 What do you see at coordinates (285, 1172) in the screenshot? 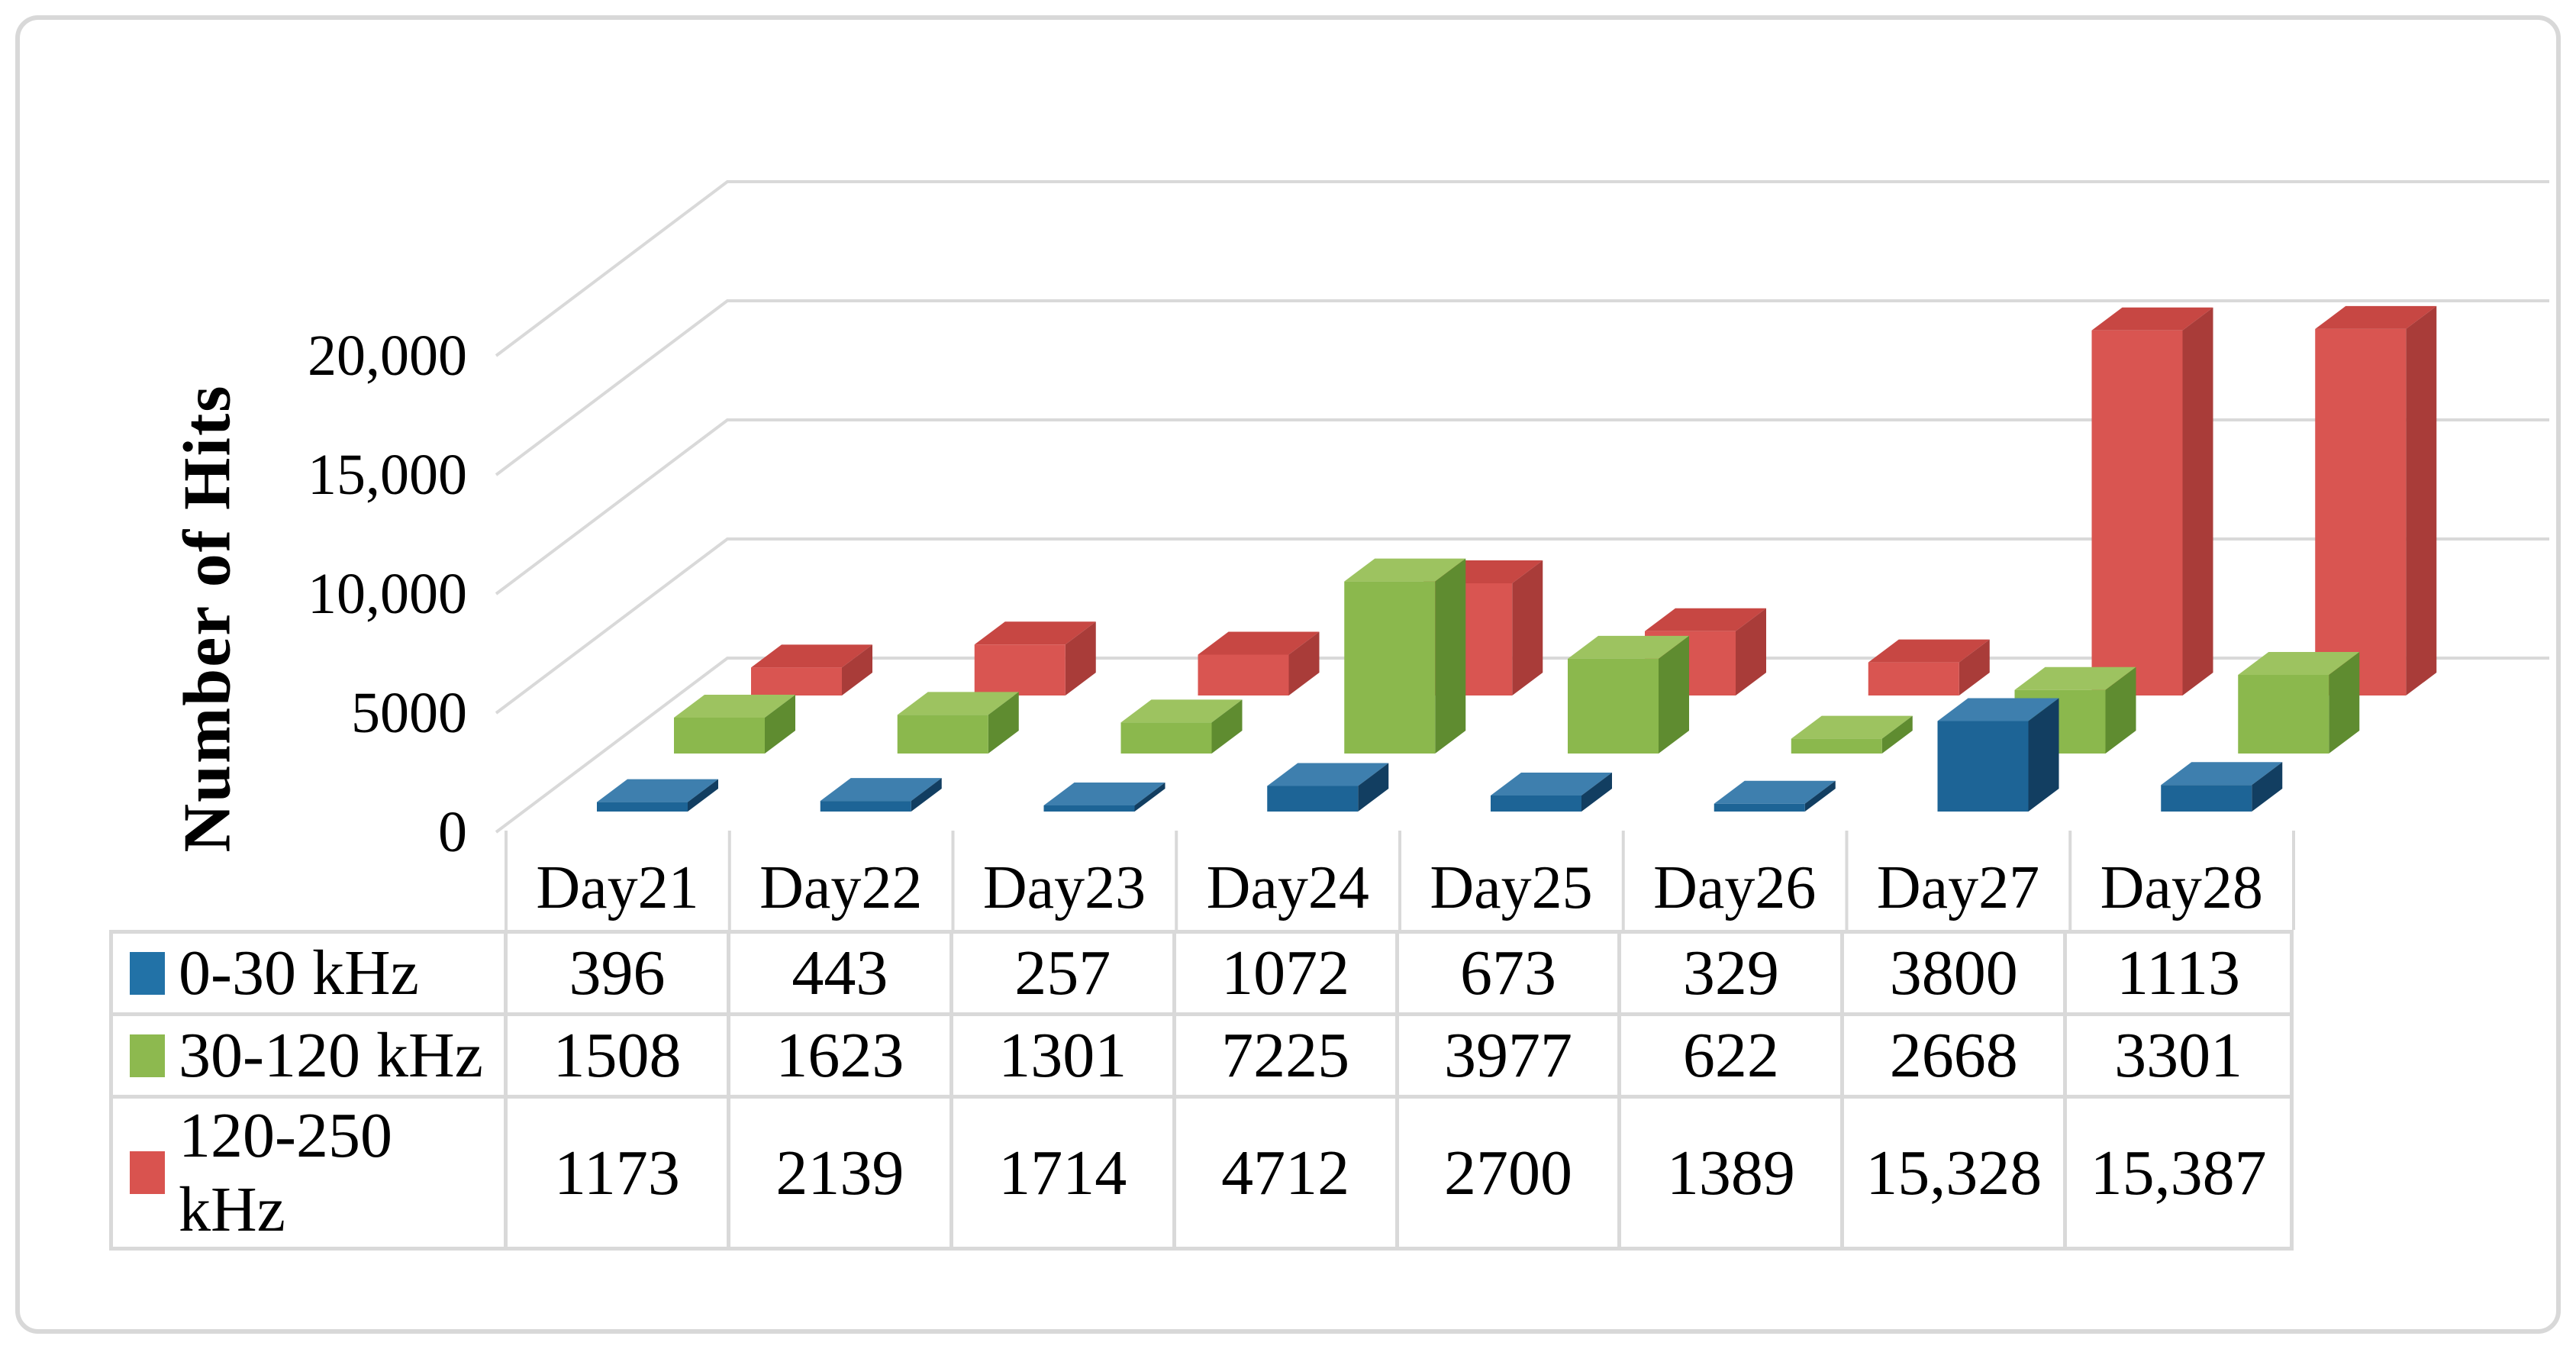
I see `legend-label: 120-250 kHz` at bounding box center [285, 1172].